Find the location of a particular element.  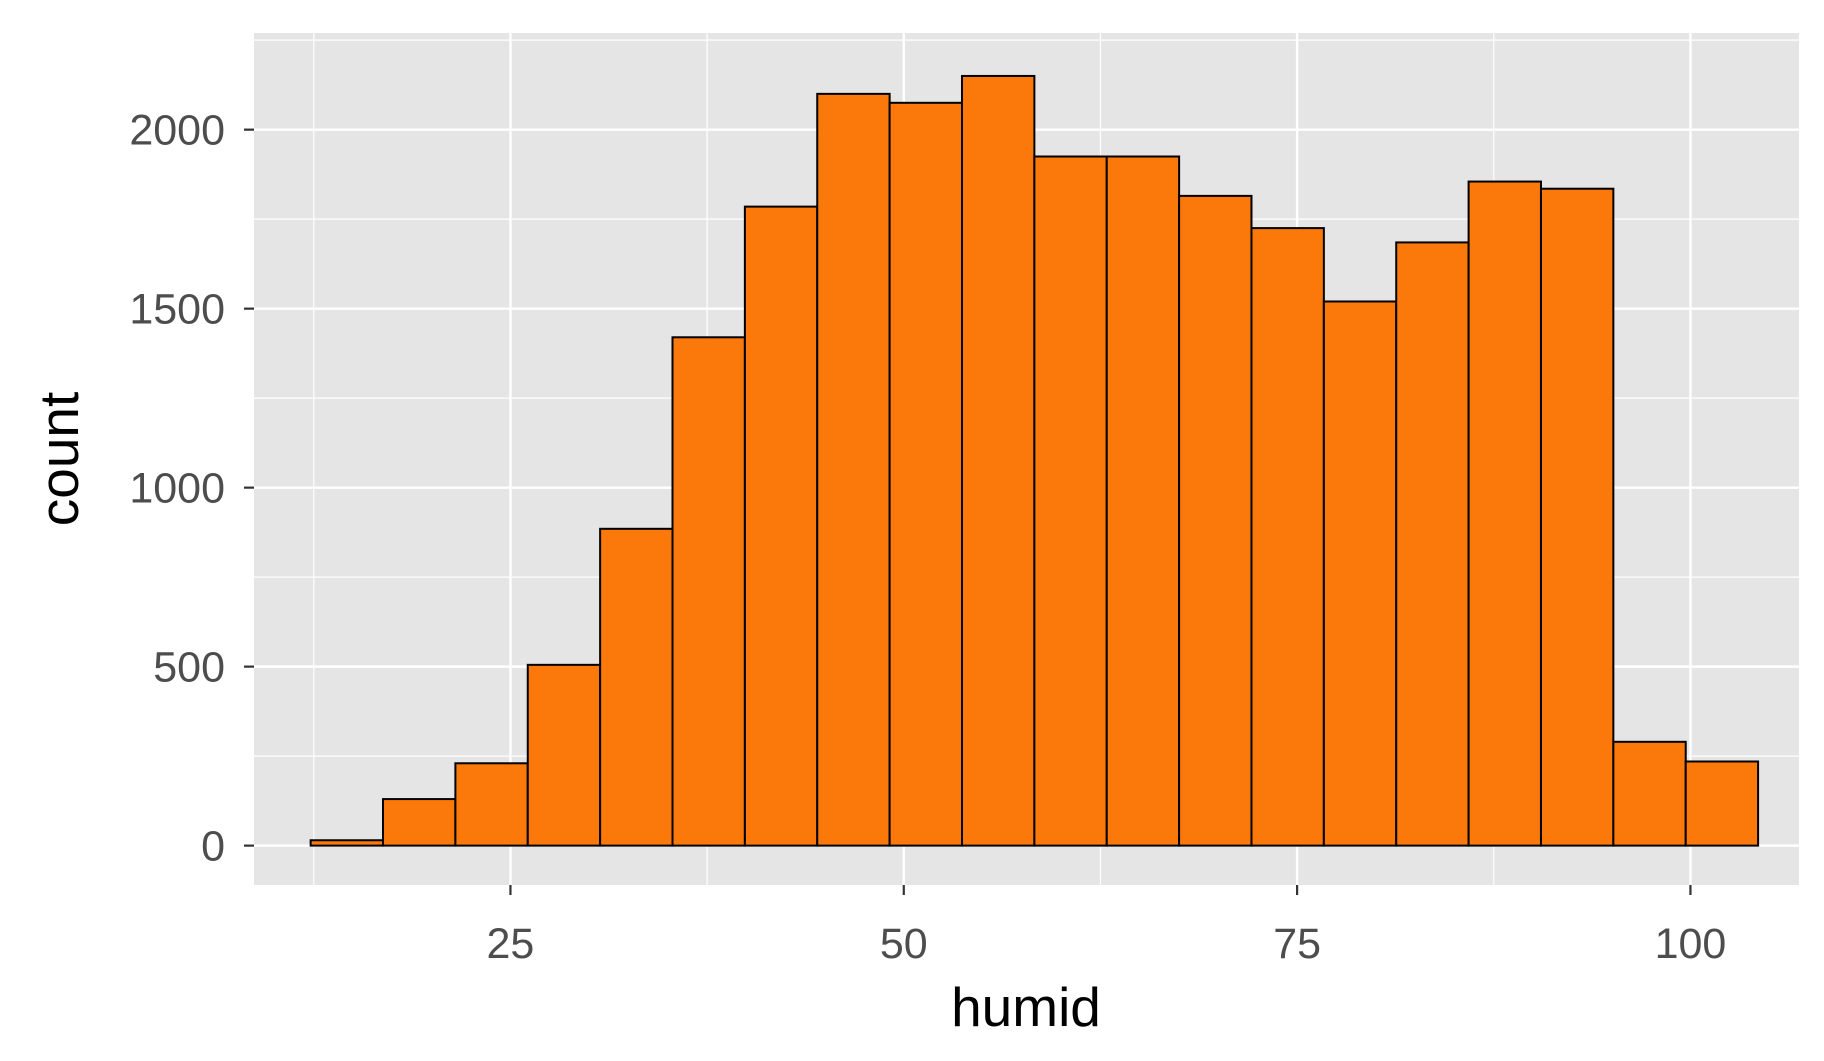

x-tick-label: 25 is located at coordinates (511, 944).